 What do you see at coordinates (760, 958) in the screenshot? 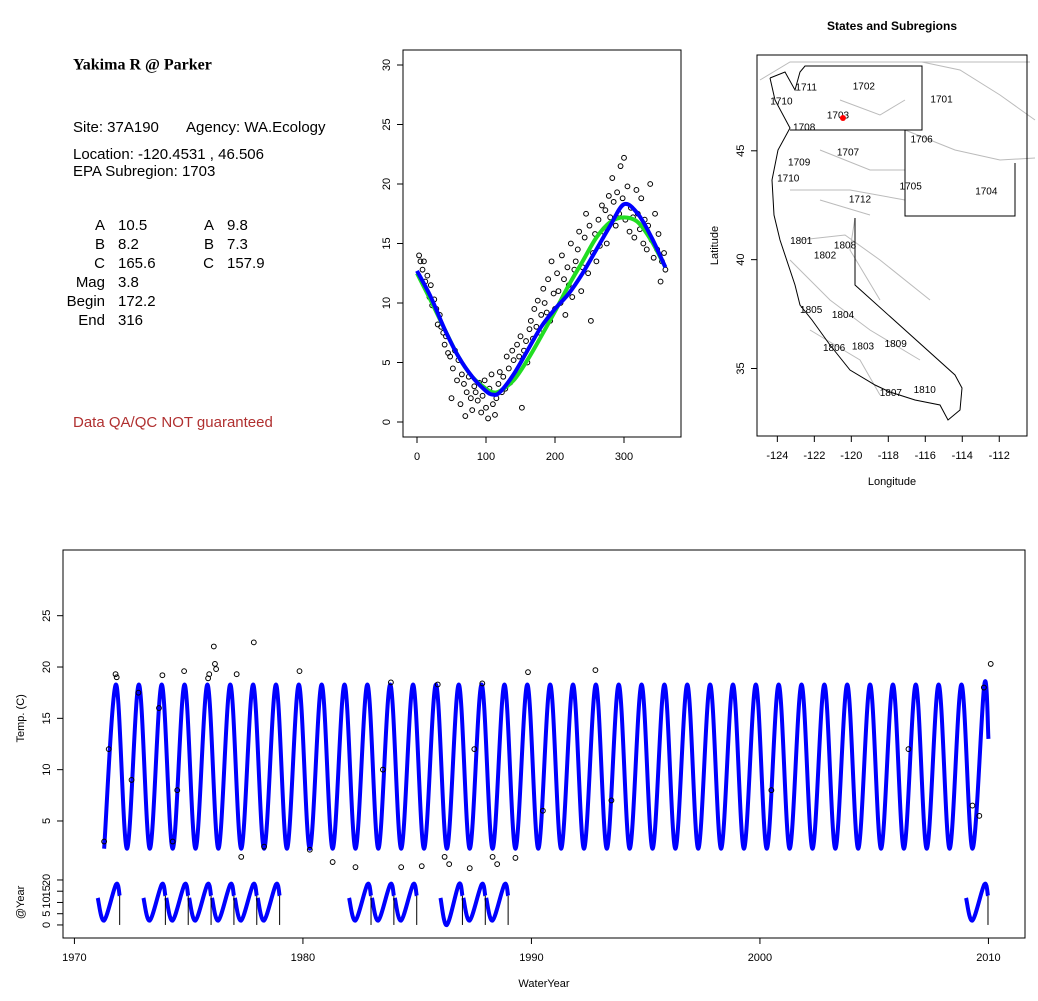
I see `x-tick-label: 2000` at bounding box center [760, 958].